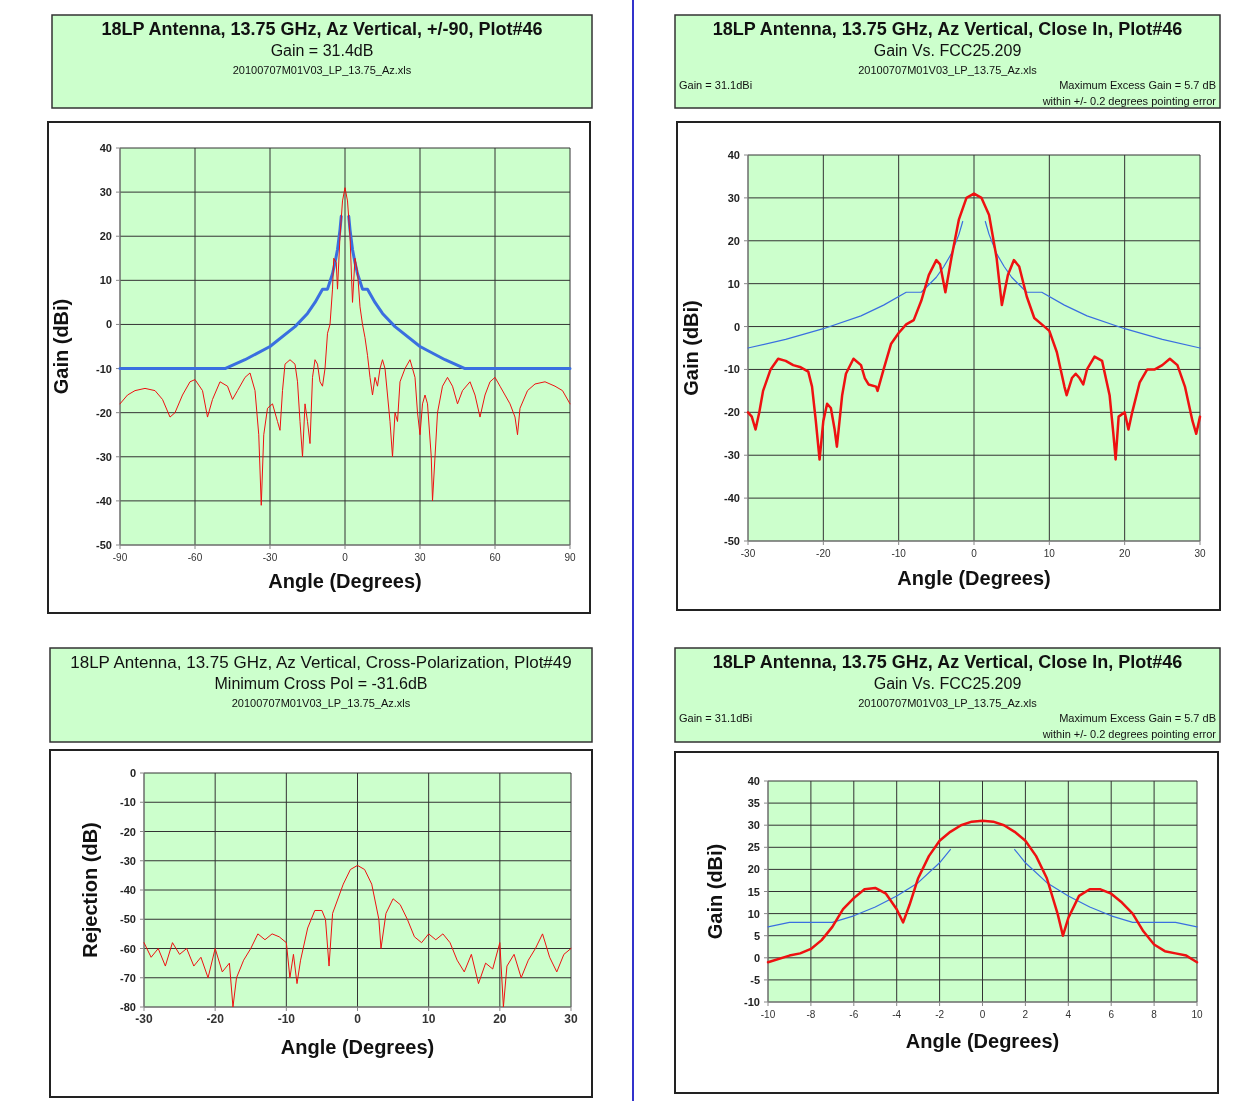 This screenshot has width=1259, height=1101. What do you see at coordinates (753, 891) in the screenshot?
I see `y-tick-label: 15` at bounding box center [753, 891].